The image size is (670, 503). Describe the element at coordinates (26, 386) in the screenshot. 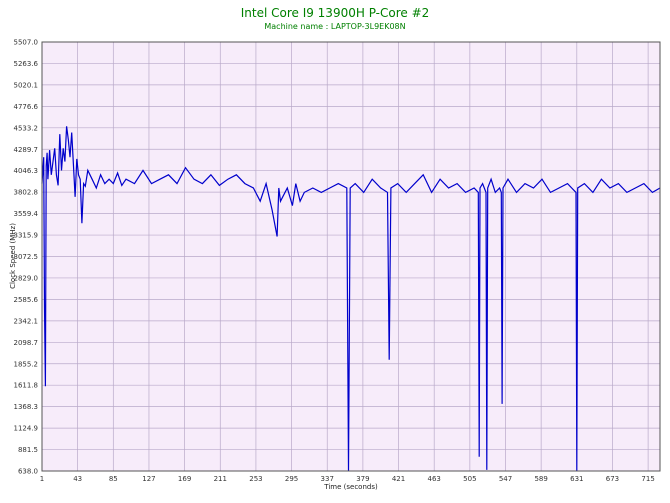

I see `y-tick-label: 1611.8` at that location.